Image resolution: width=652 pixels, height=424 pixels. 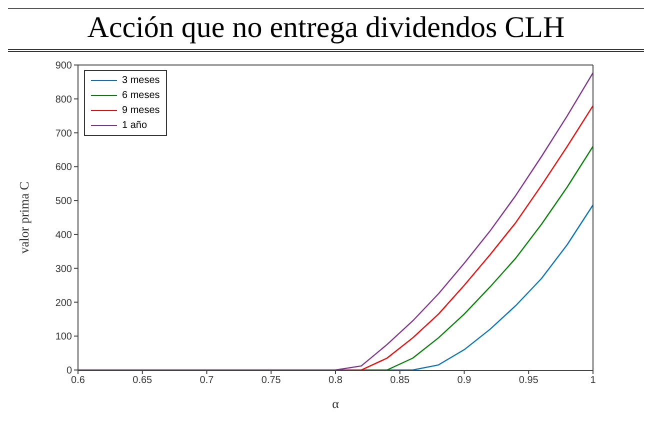 I want to click on y-tick-label: 400, so click(x=63, y=235).